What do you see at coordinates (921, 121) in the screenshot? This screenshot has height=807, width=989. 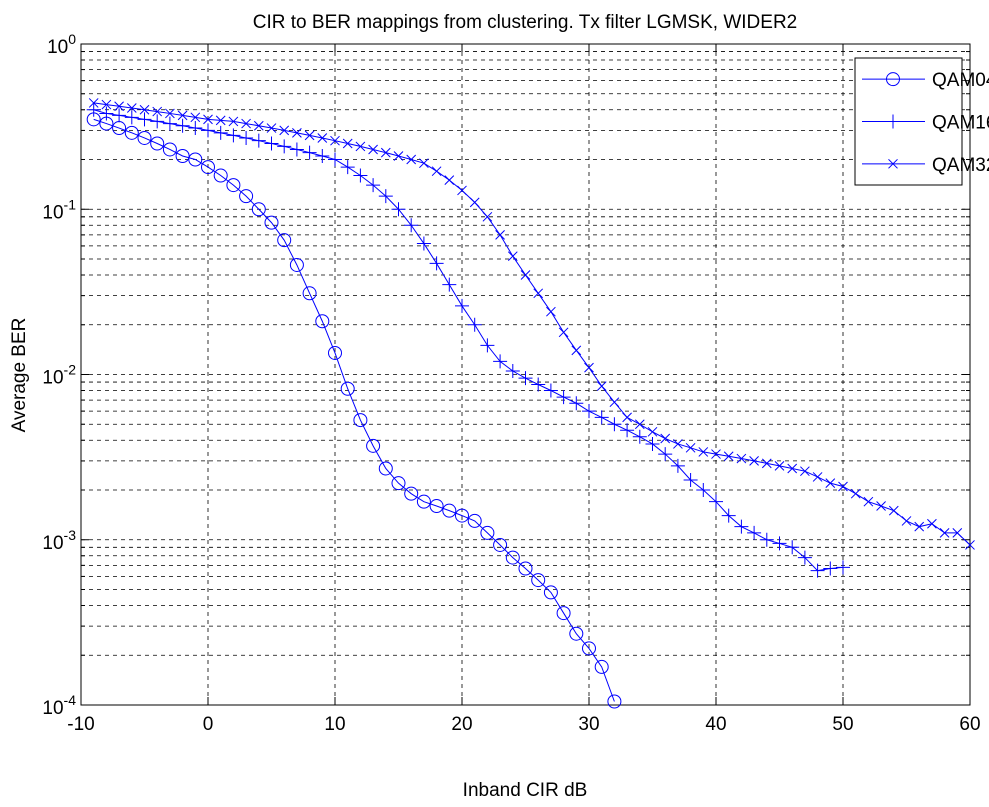 I see `legend: QAM04 QAM16 QAM32` at bounding box center [921, 121].